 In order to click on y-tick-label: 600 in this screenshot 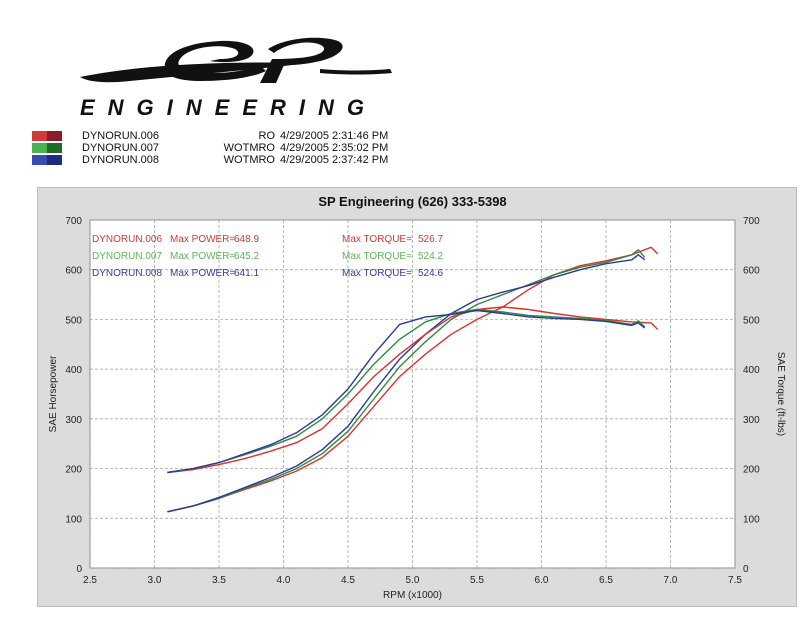, I will do `click(73, 271)`.